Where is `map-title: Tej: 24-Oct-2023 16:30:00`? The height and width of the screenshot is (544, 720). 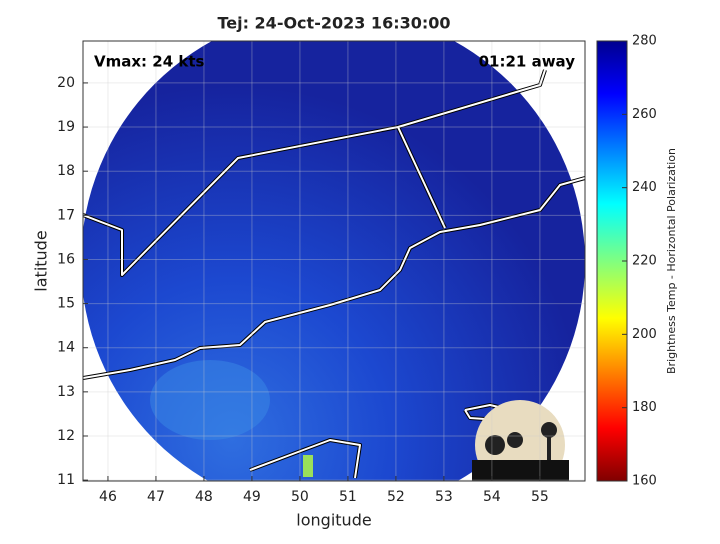
map-title: Tej: 24-Oct-2023 16:30:00 is located at coordinates (333, 23).